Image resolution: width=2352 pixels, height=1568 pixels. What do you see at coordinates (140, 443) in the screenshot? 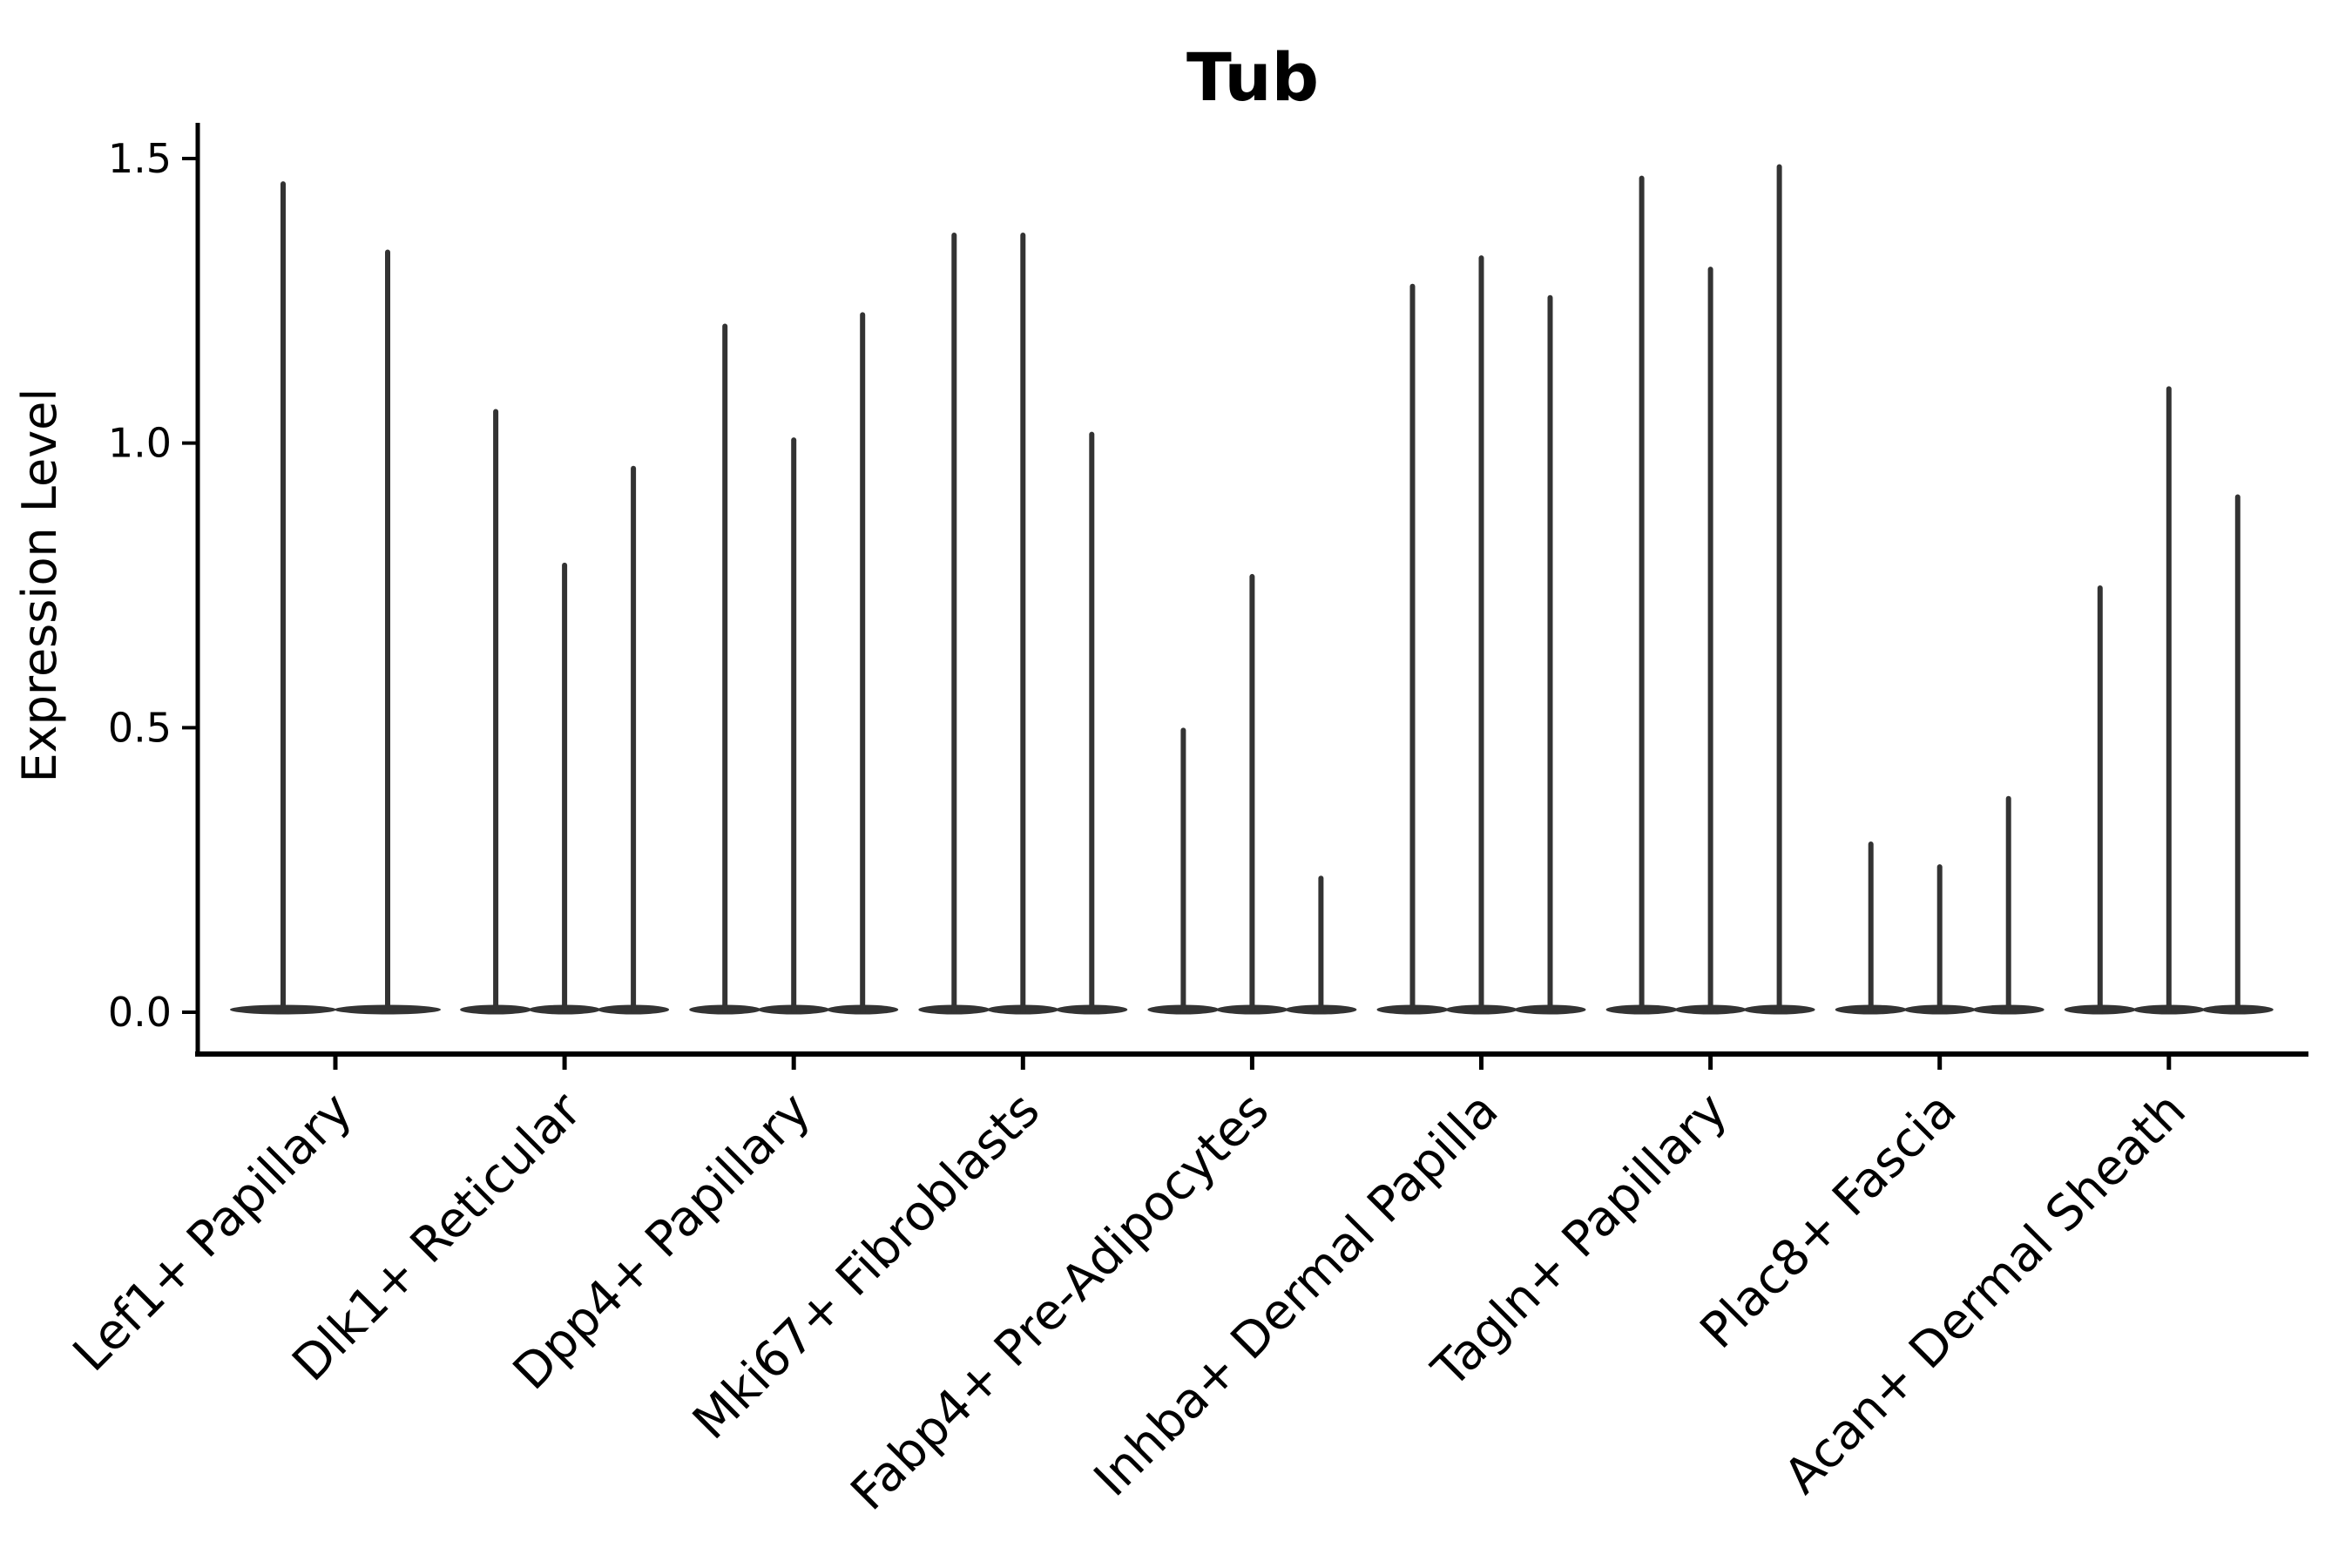
I see `y-tick-label: 1.0` at bounding box center [140, 443].